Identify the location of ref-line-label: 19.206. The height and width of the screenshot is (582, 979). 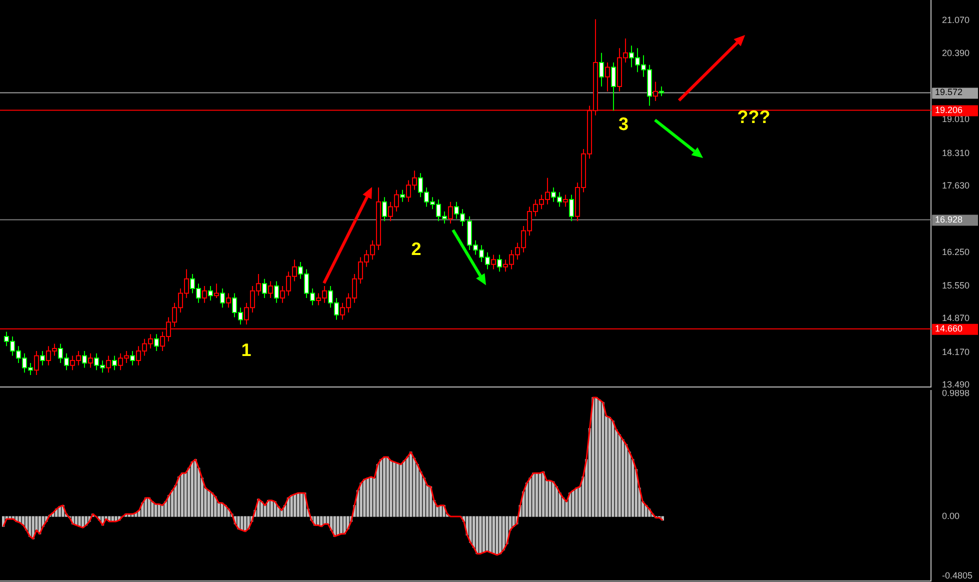
(949, 109).